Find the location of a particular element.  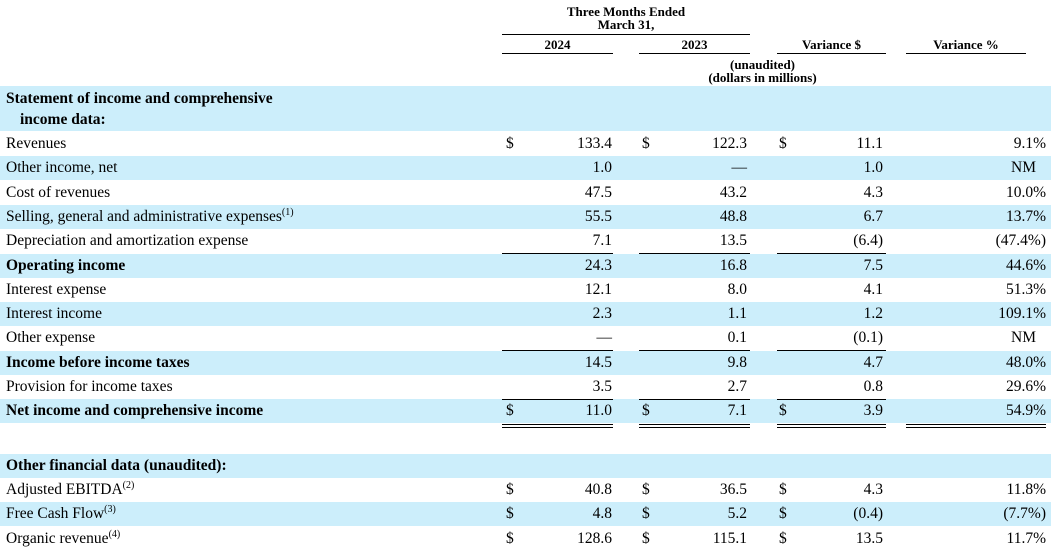

value-variance-dollar: (0.1) is located at coordinates (868, 338).